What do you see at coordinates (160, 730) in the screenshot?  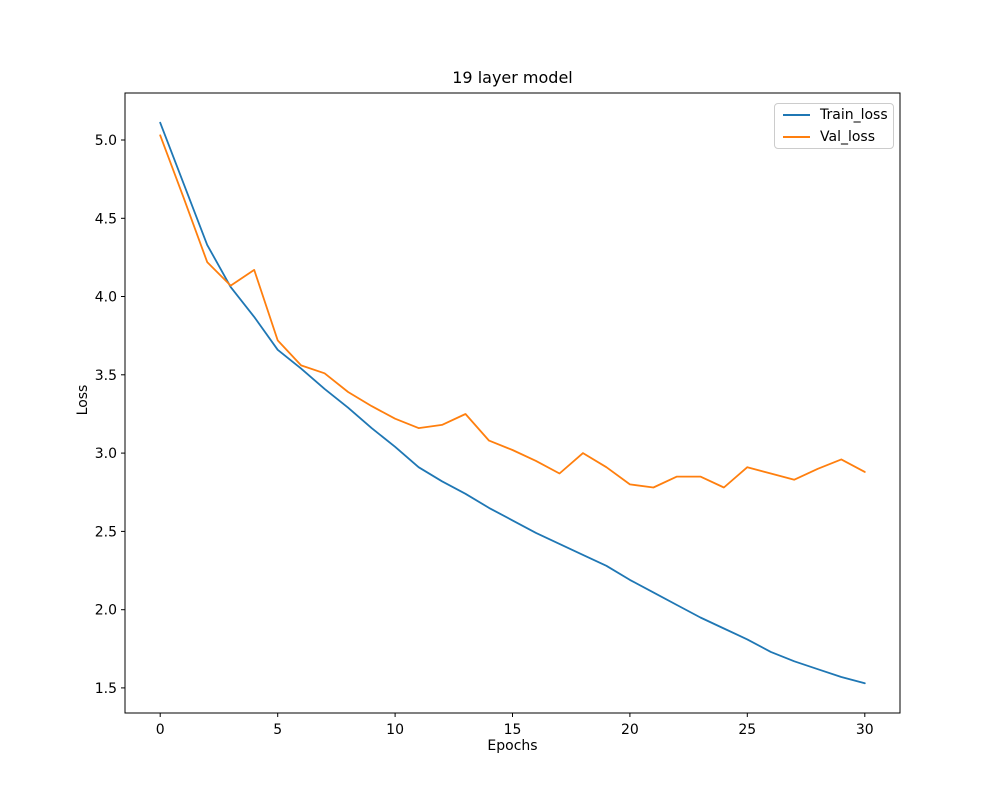 I see `svg-text: 0` at bounding box center [160, 730].